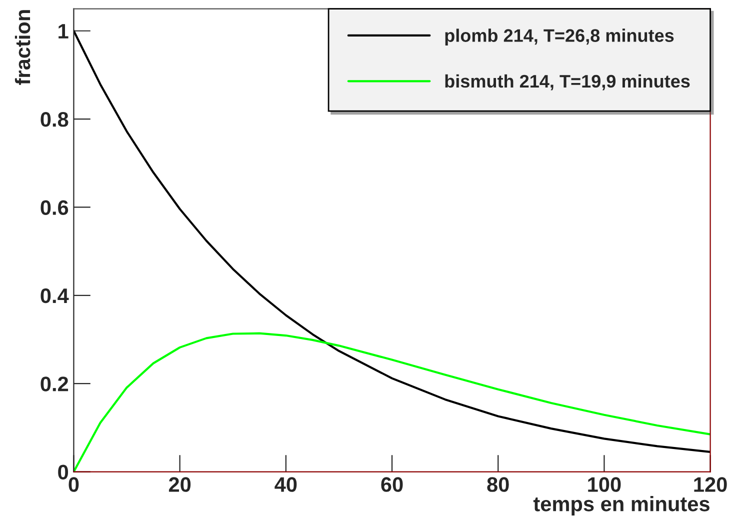 This screenshot has height=519, width=730. Describe the element at coordinates (559, 37) in the screenshot. I see `legend-label: plomb 214, T=26,8 minutes` at that location.